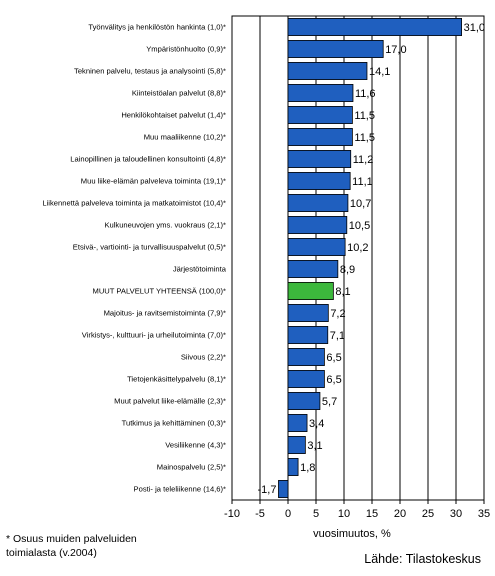  What do you see at coordinates (422, 559) in the screenshot?
I see `source-label: Lähde: Tilastokeskus` at bounding box center [422, 559].